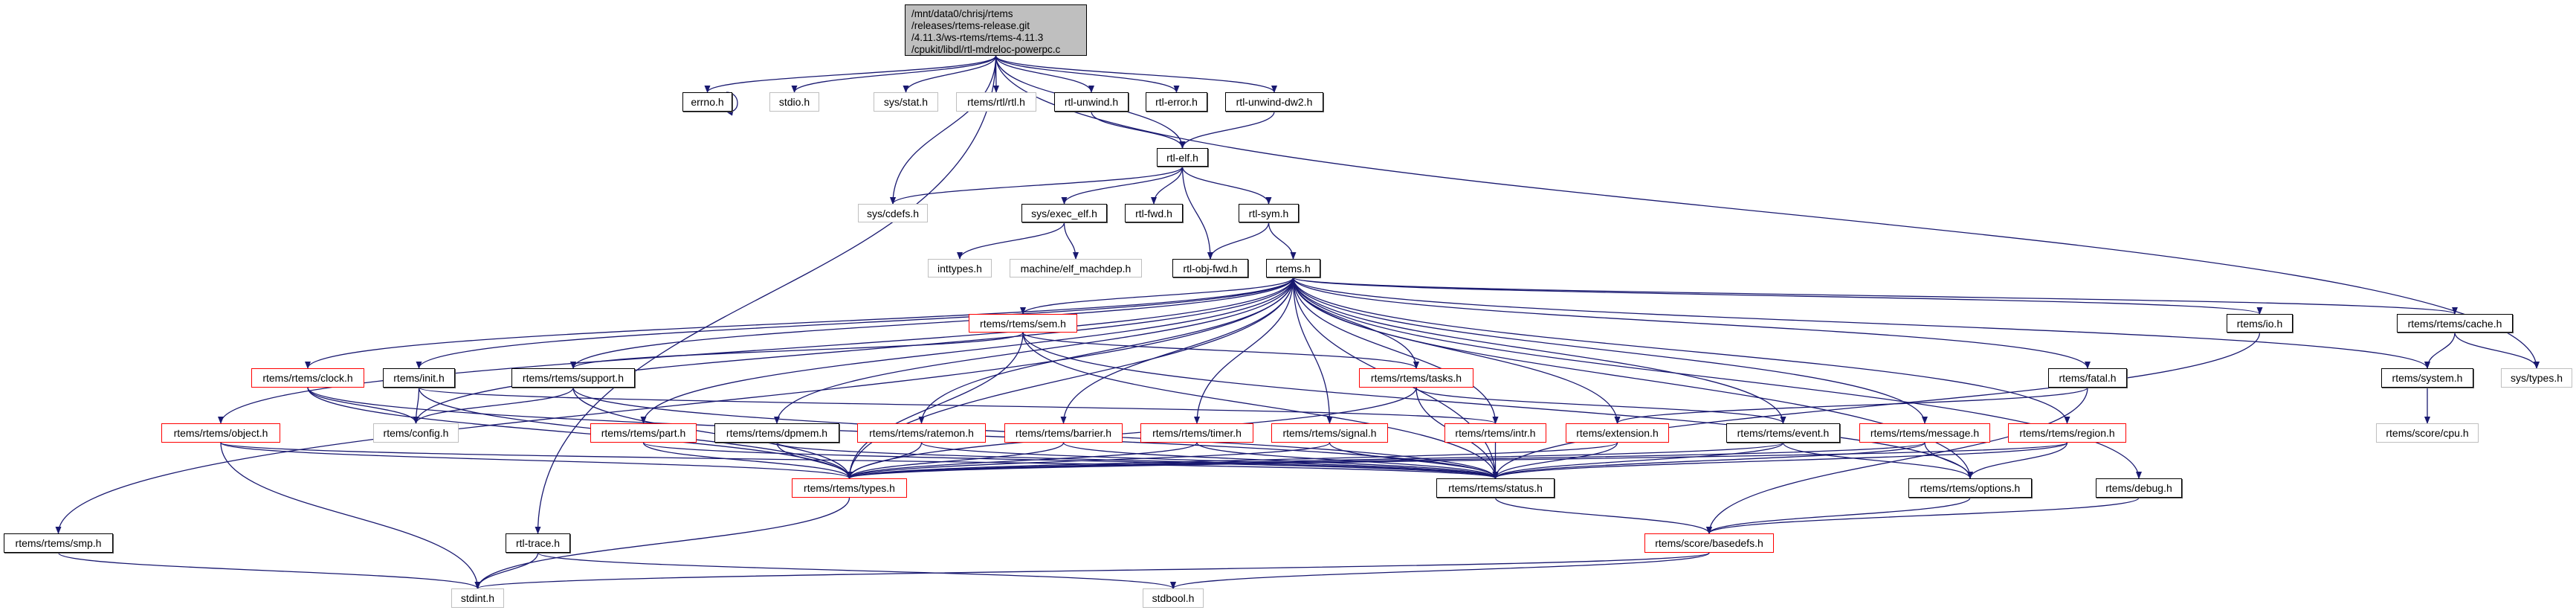  What do you see at coordinates (2067, 433) in the screenshot?
I see `node-region: rtems/rtems/region.h` at bounding box center [2067, 433].